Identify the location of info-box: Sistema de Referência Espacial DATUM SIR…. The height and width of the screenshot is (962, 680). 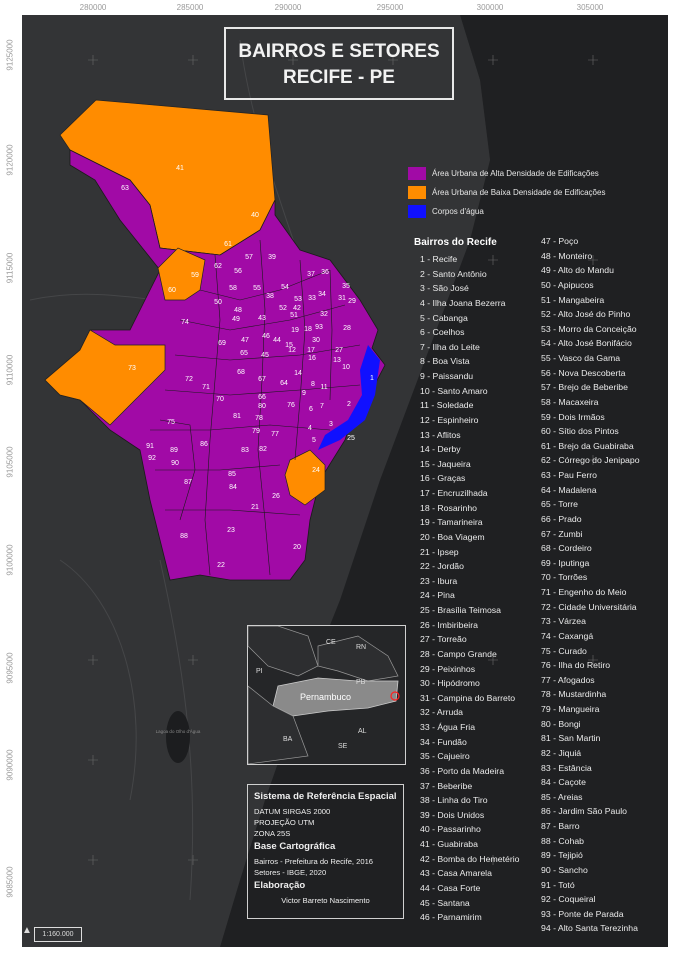
(325, 851).